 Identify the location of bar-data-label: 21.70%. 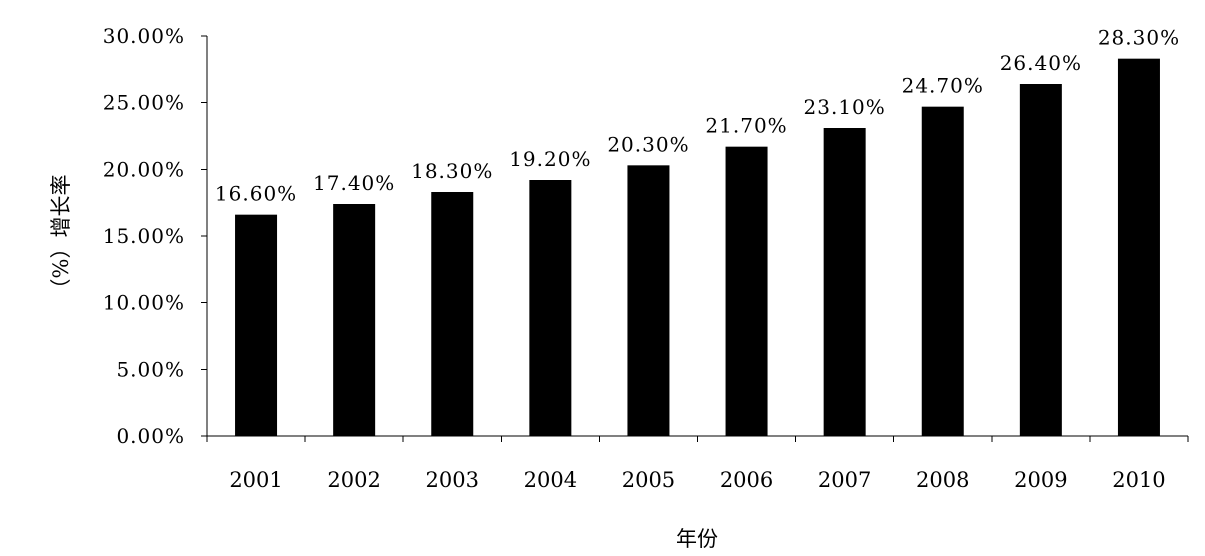
(746, 126).